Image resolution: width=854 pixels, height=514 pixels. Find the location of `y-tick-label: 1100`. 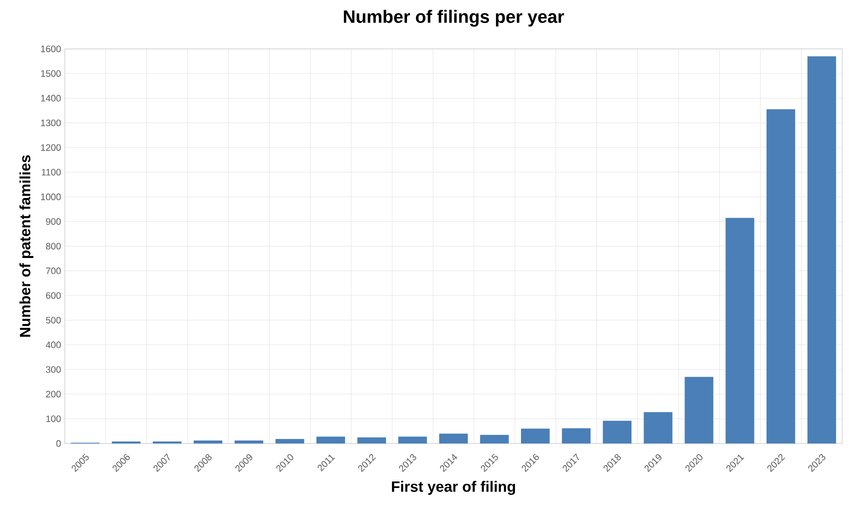

y-tick-label: 1100 is located at coordinates (51, 172).